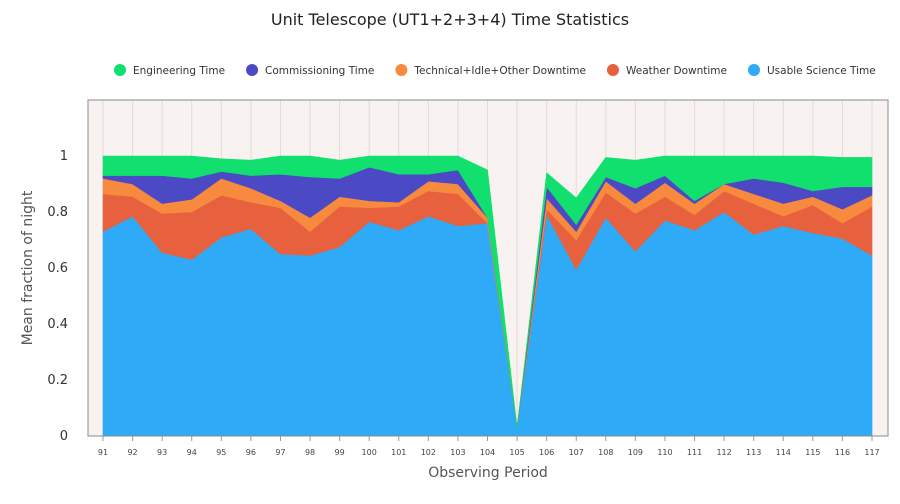 This screenshot has width=900, height=504. I want to click on legend-label: Weather Downtime, so click(676, 71).